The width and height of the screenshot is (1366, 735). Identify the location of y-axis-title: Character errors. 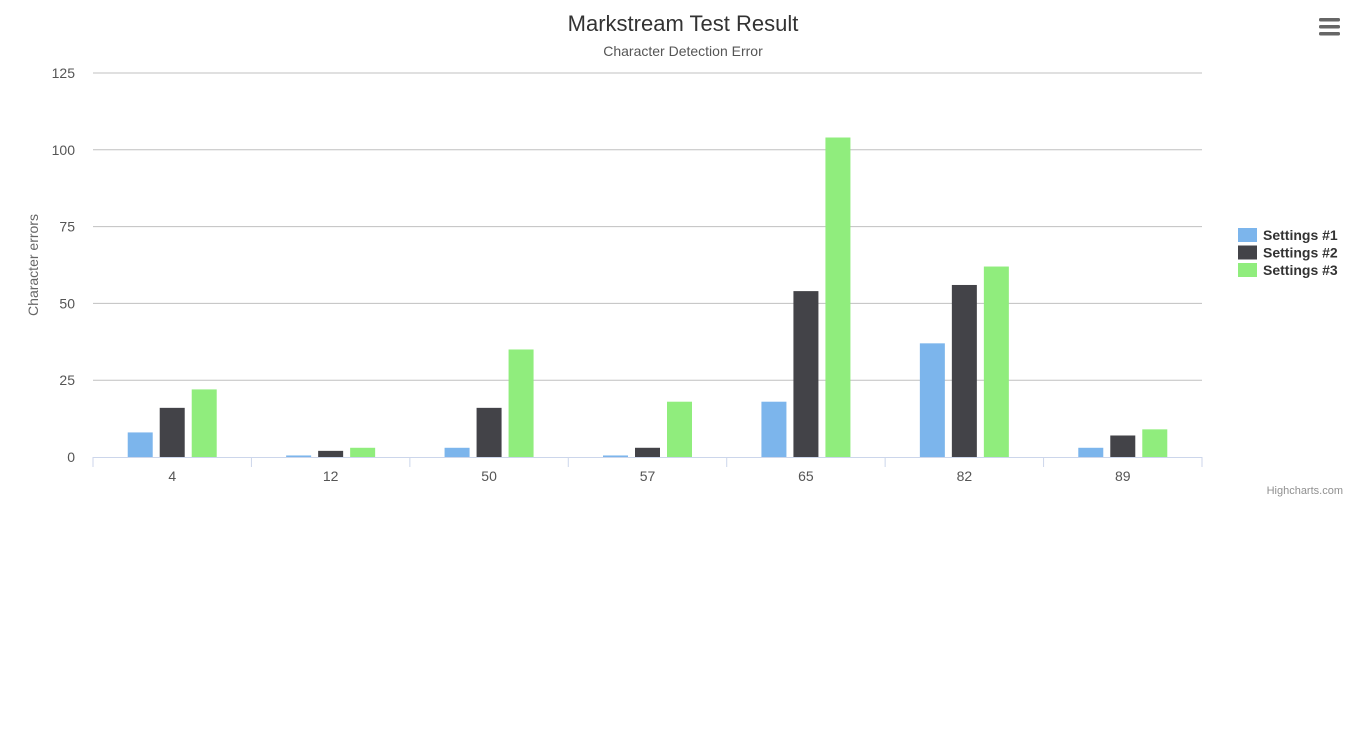
(33, 265).